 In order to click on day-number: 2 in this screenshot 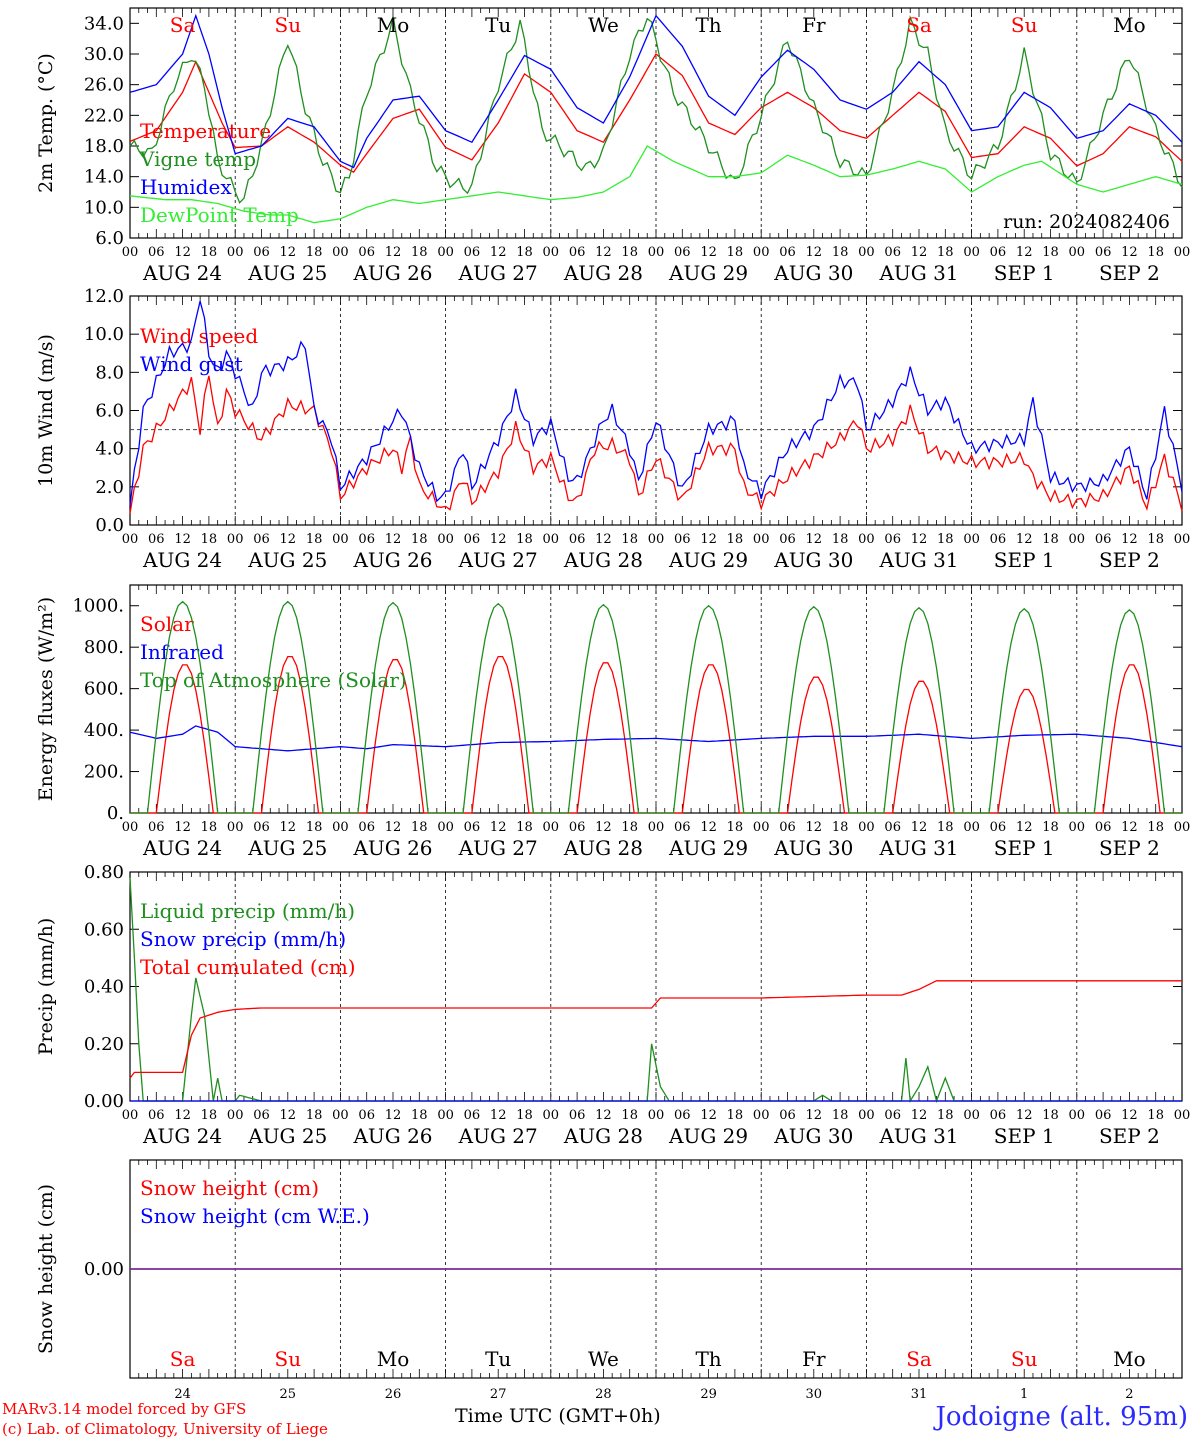, I will do `click(1129, 1394)`.